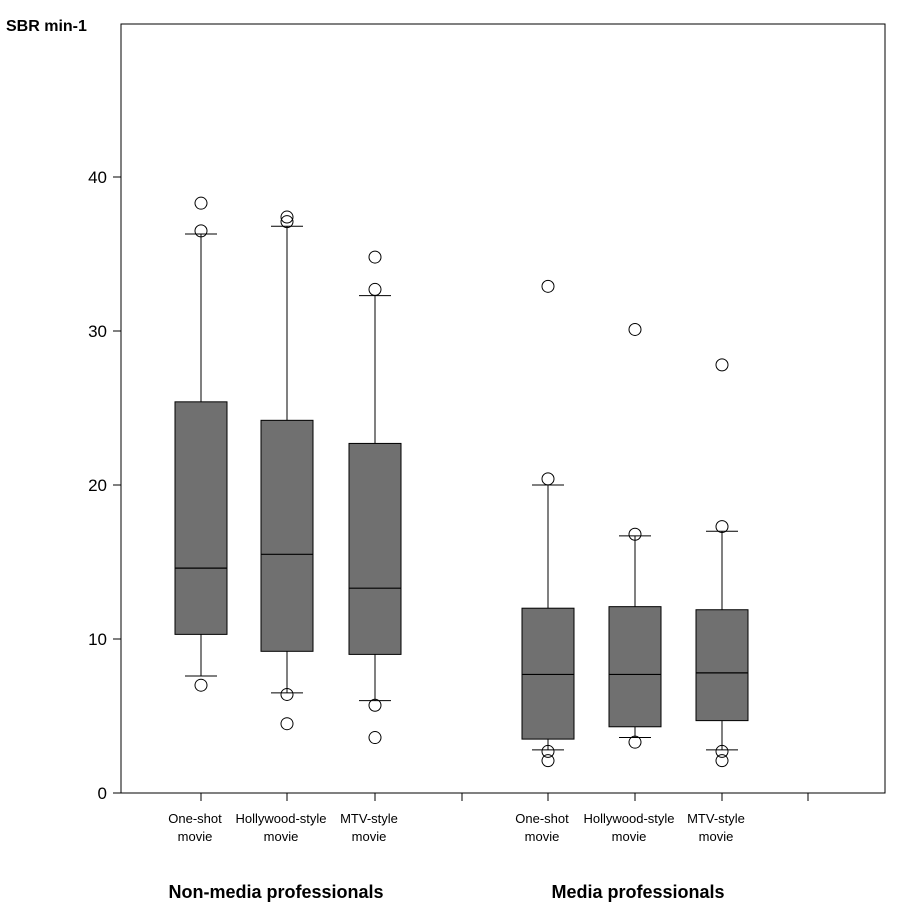 The image size is (900, 913). What do you see at coordinates (97, 177) in the screenshot?
I see `y-tick-label: 40` at bounding box center [97, 177].